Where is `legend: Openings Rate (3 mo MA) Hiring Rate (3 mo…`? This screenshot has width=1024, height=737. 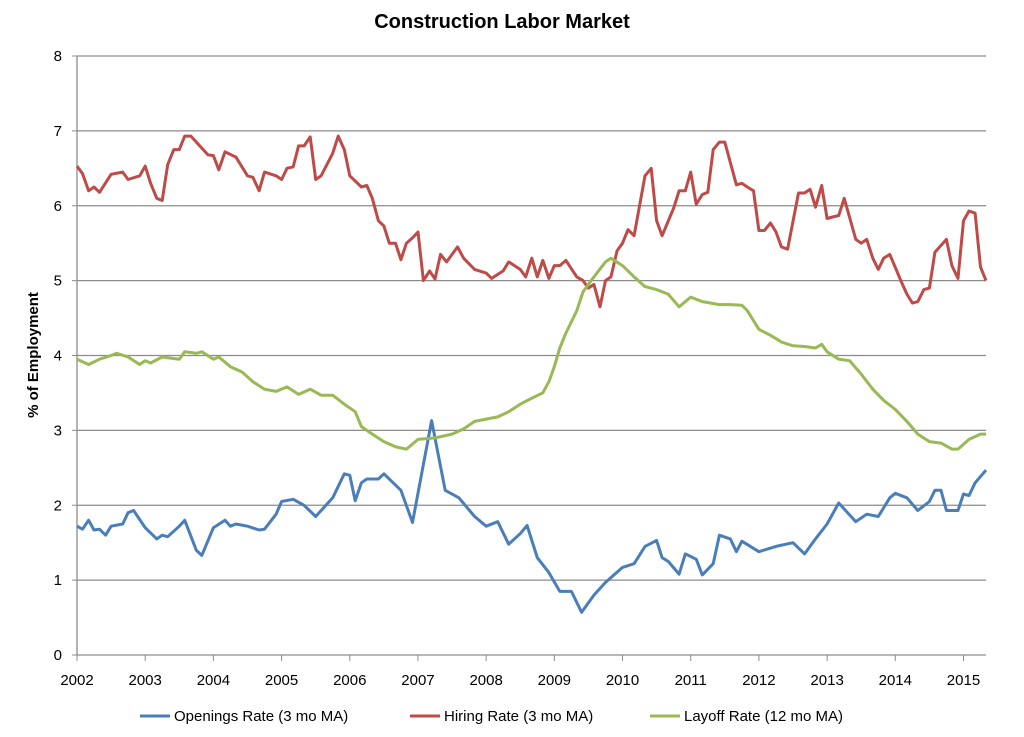
legend: Openings Rate (3 mo MA) Hiring Rate (3 mo… is located at coordinates (491, 716).